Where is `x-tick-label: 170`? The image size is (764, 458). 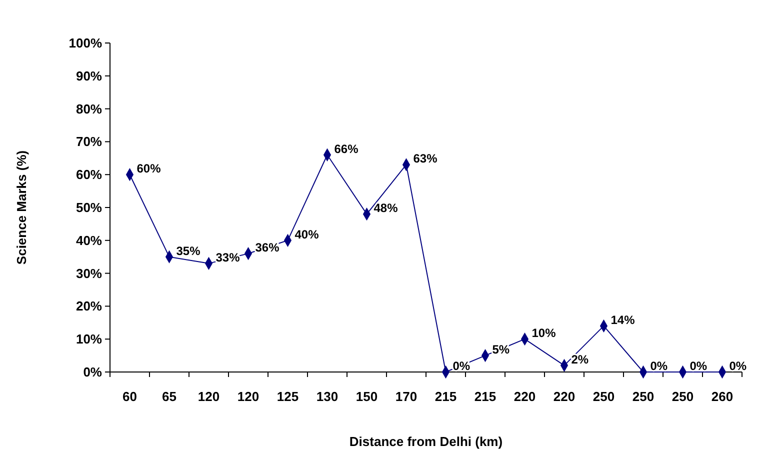
x-tick-label: 170 is located at coordinates (406, 396).